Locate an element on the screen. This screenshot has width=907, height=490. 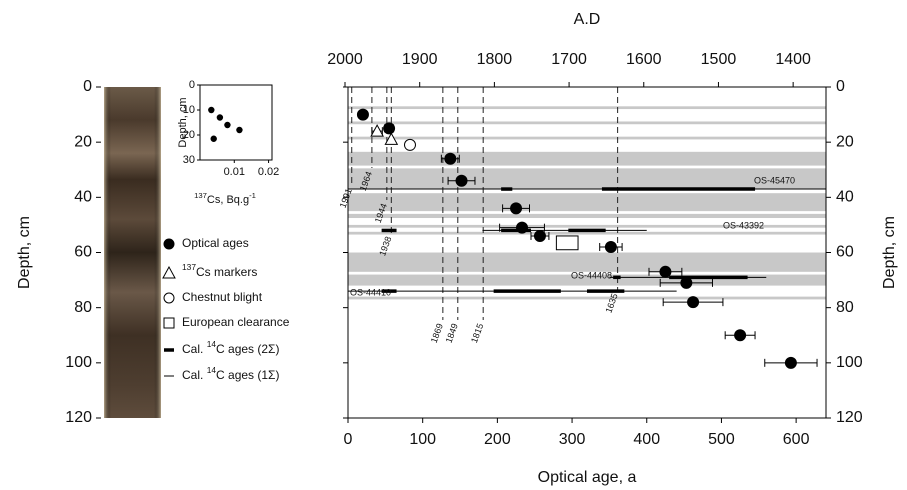
inset-y-tick-label: 30 is located at coordinates (189, 160).